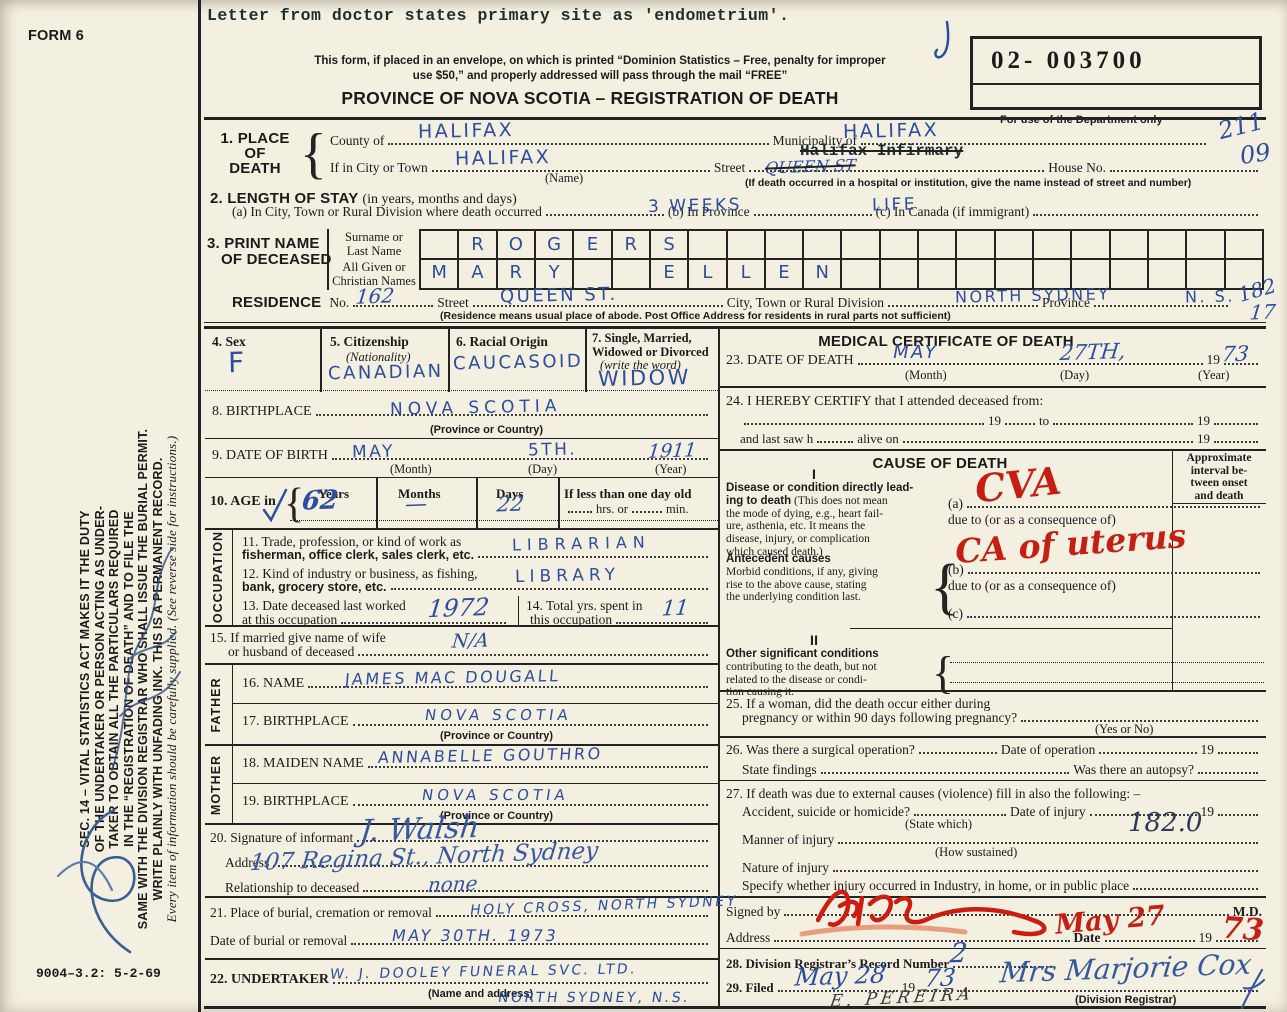 This screenshot has width=1287, height=1012. What do you see at coordinates (820, 749) in the screenshot?
I see `s26-operation-label: 26. Was there a surgical operation?` at bounding box center [820, 749].